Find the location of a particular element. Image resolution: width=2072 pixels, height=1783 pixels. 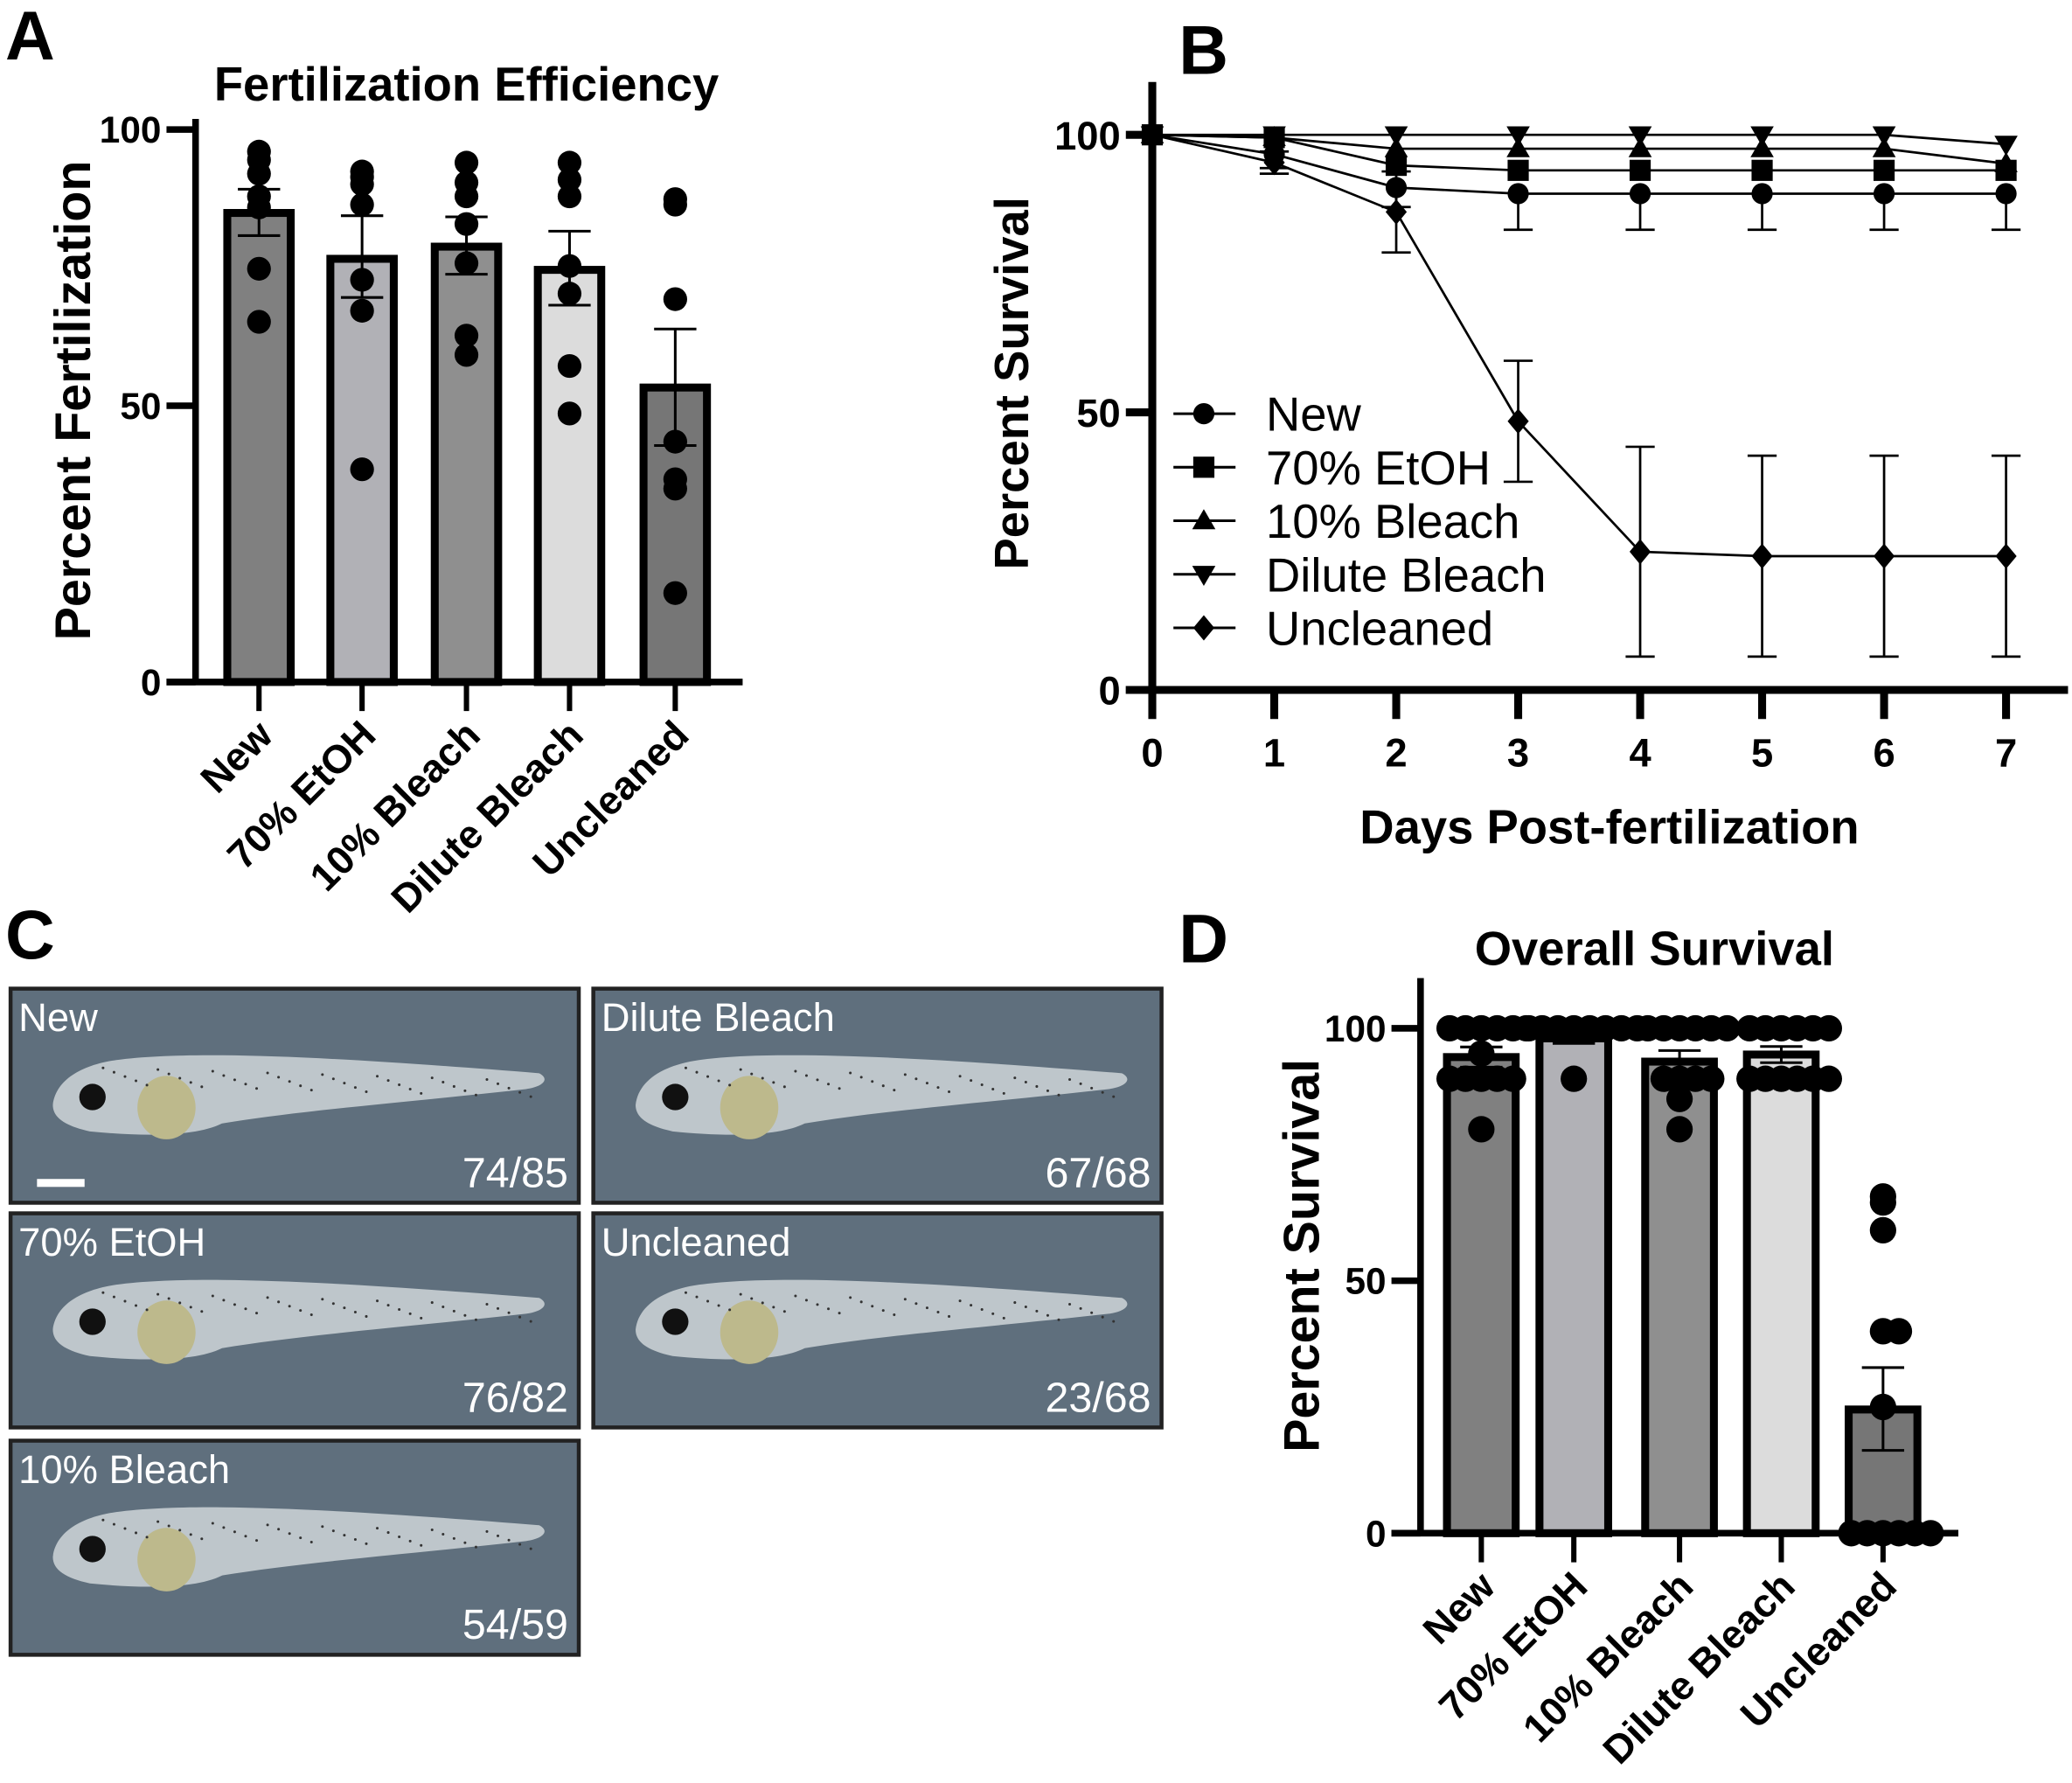

x-tick-label: 0 is located at coordinates (1152, 753).